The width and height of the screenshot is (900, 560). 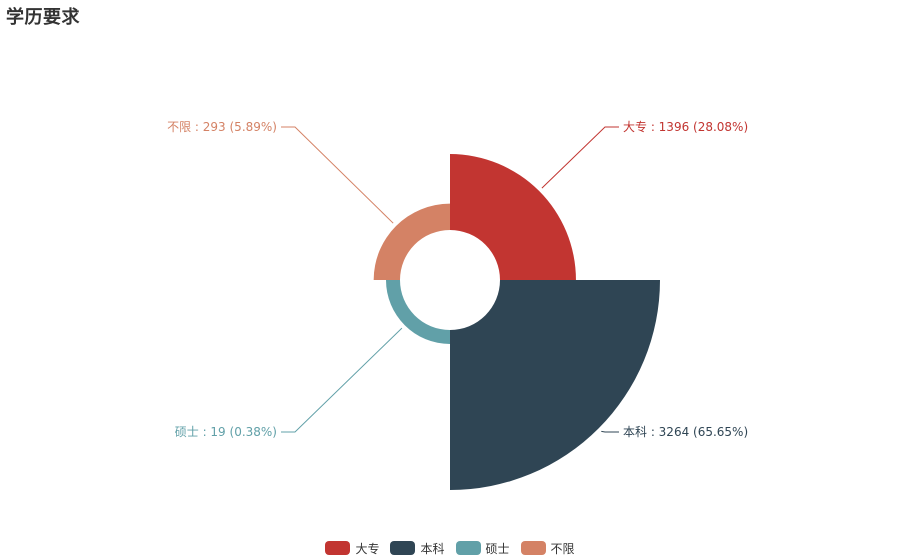 I want to click on chart-title: 学历要求, so click(x=43, y=17).